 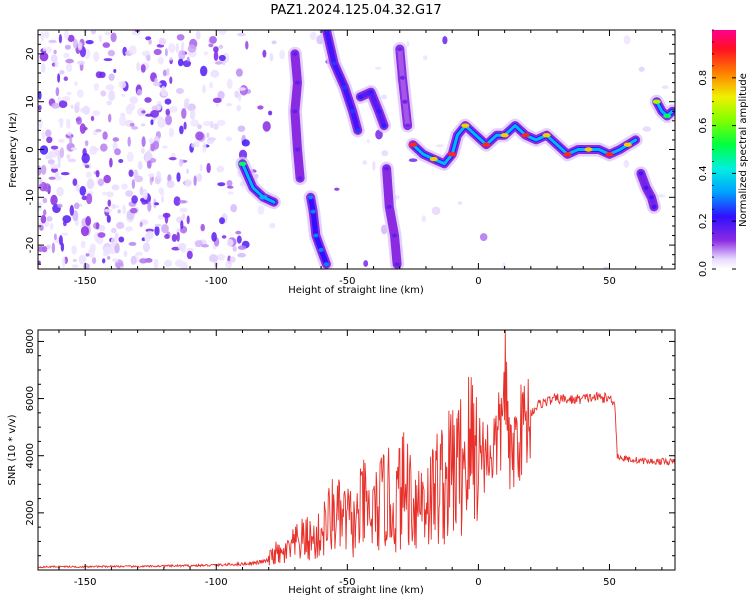 I want to click on x-tick-label: -150, so click(x=85, y=281).